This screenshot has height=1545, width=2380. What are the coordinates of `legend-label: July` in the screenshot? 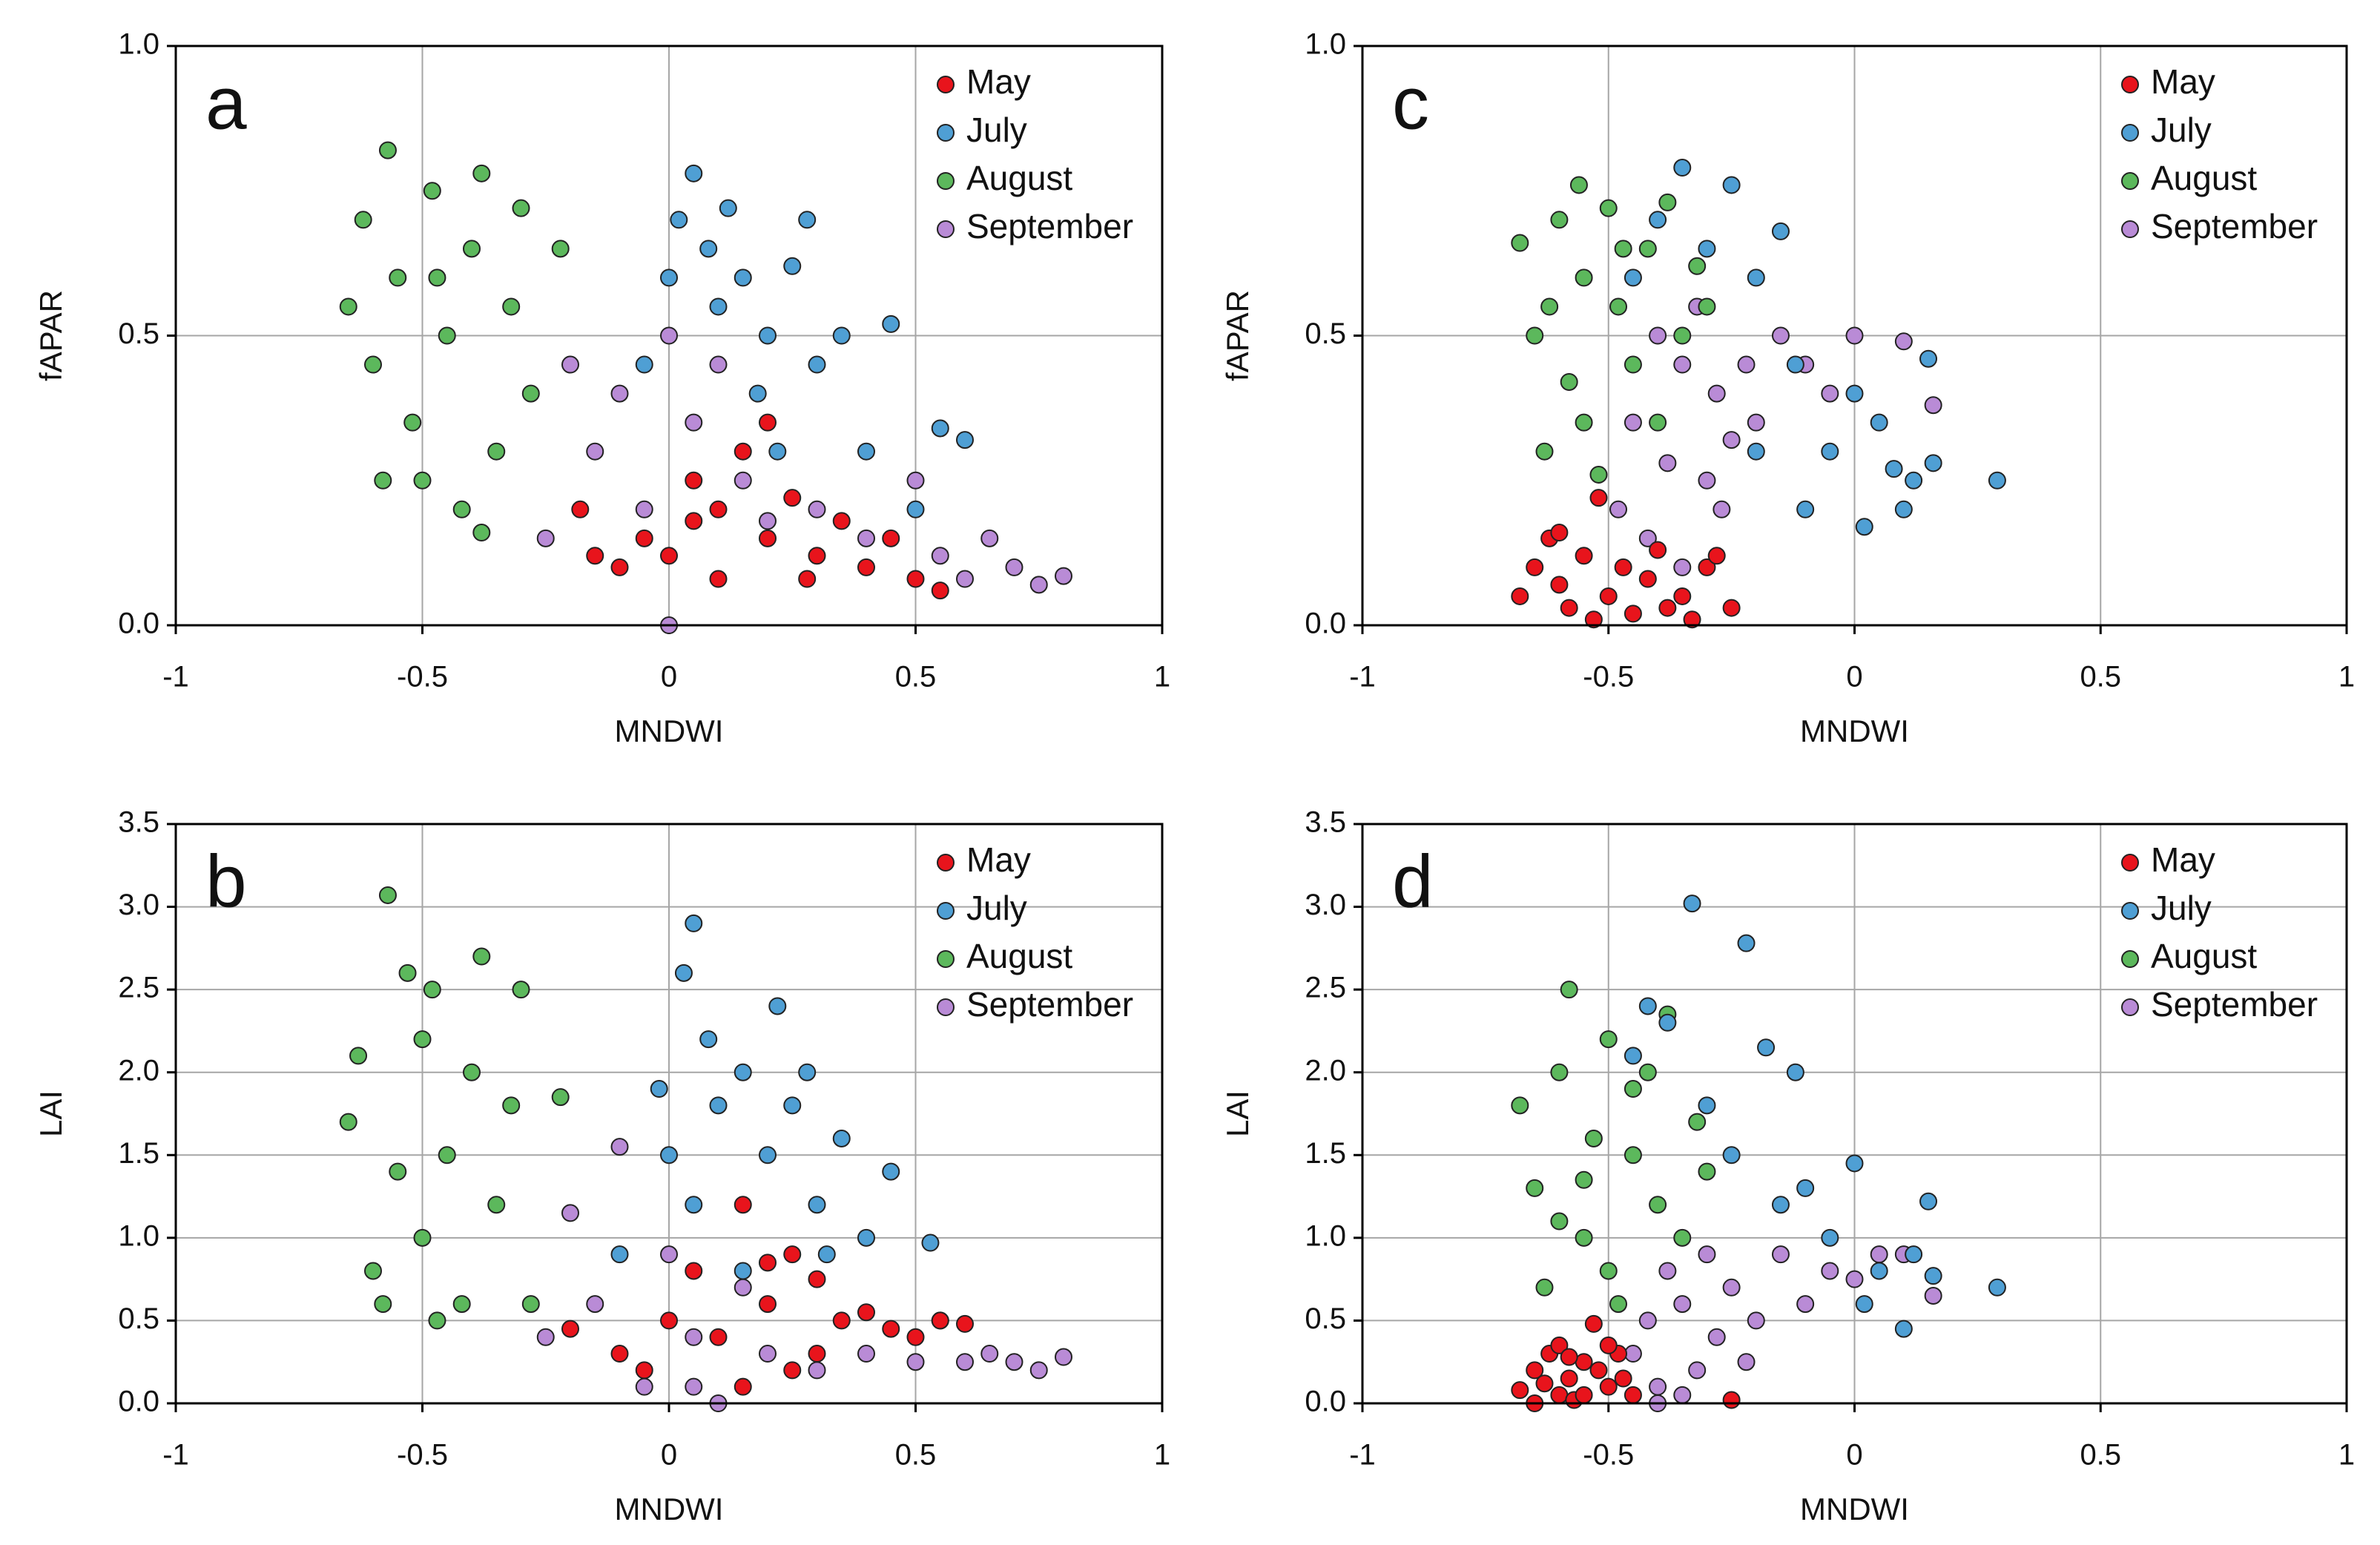 It's located at (2182, 908).